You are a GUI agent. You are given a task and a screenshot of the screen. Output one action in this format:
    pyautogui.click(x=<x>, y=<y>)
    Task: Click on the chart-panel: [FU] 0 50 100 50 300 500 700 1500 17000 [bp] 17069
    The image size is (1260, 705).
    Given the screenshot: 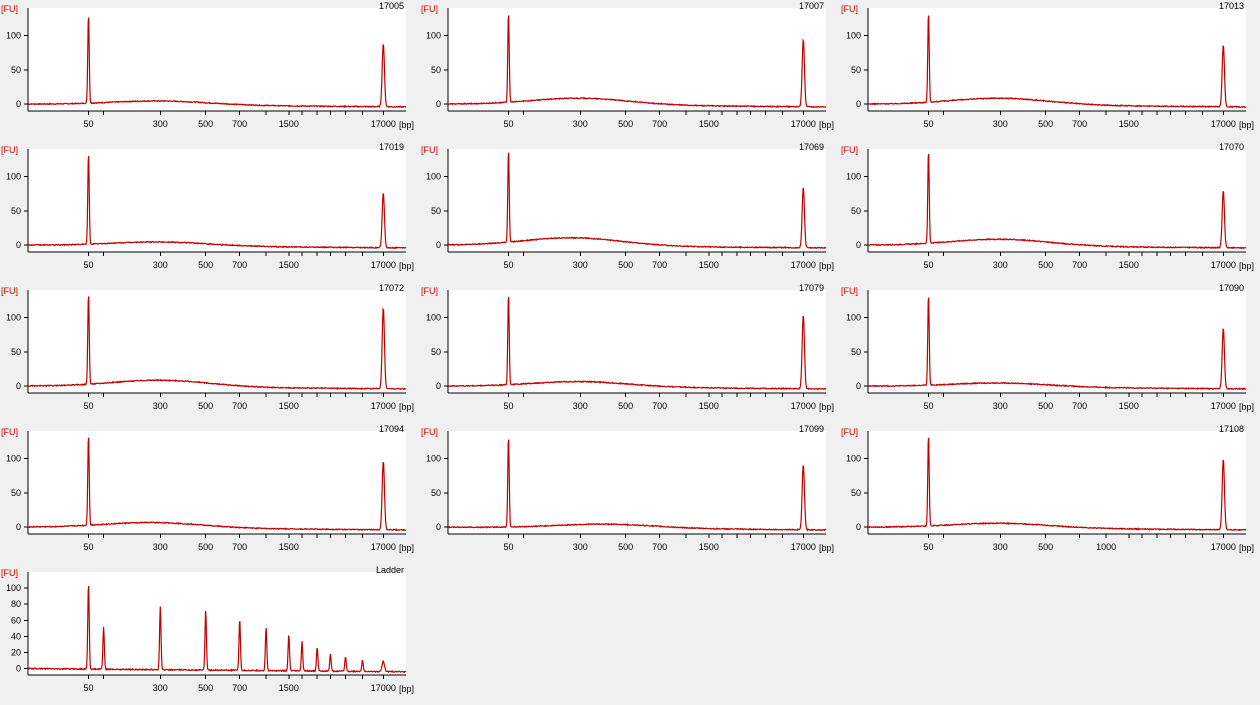 What is the action you would take?
    pyautogui.click(x=630, y=211)
    